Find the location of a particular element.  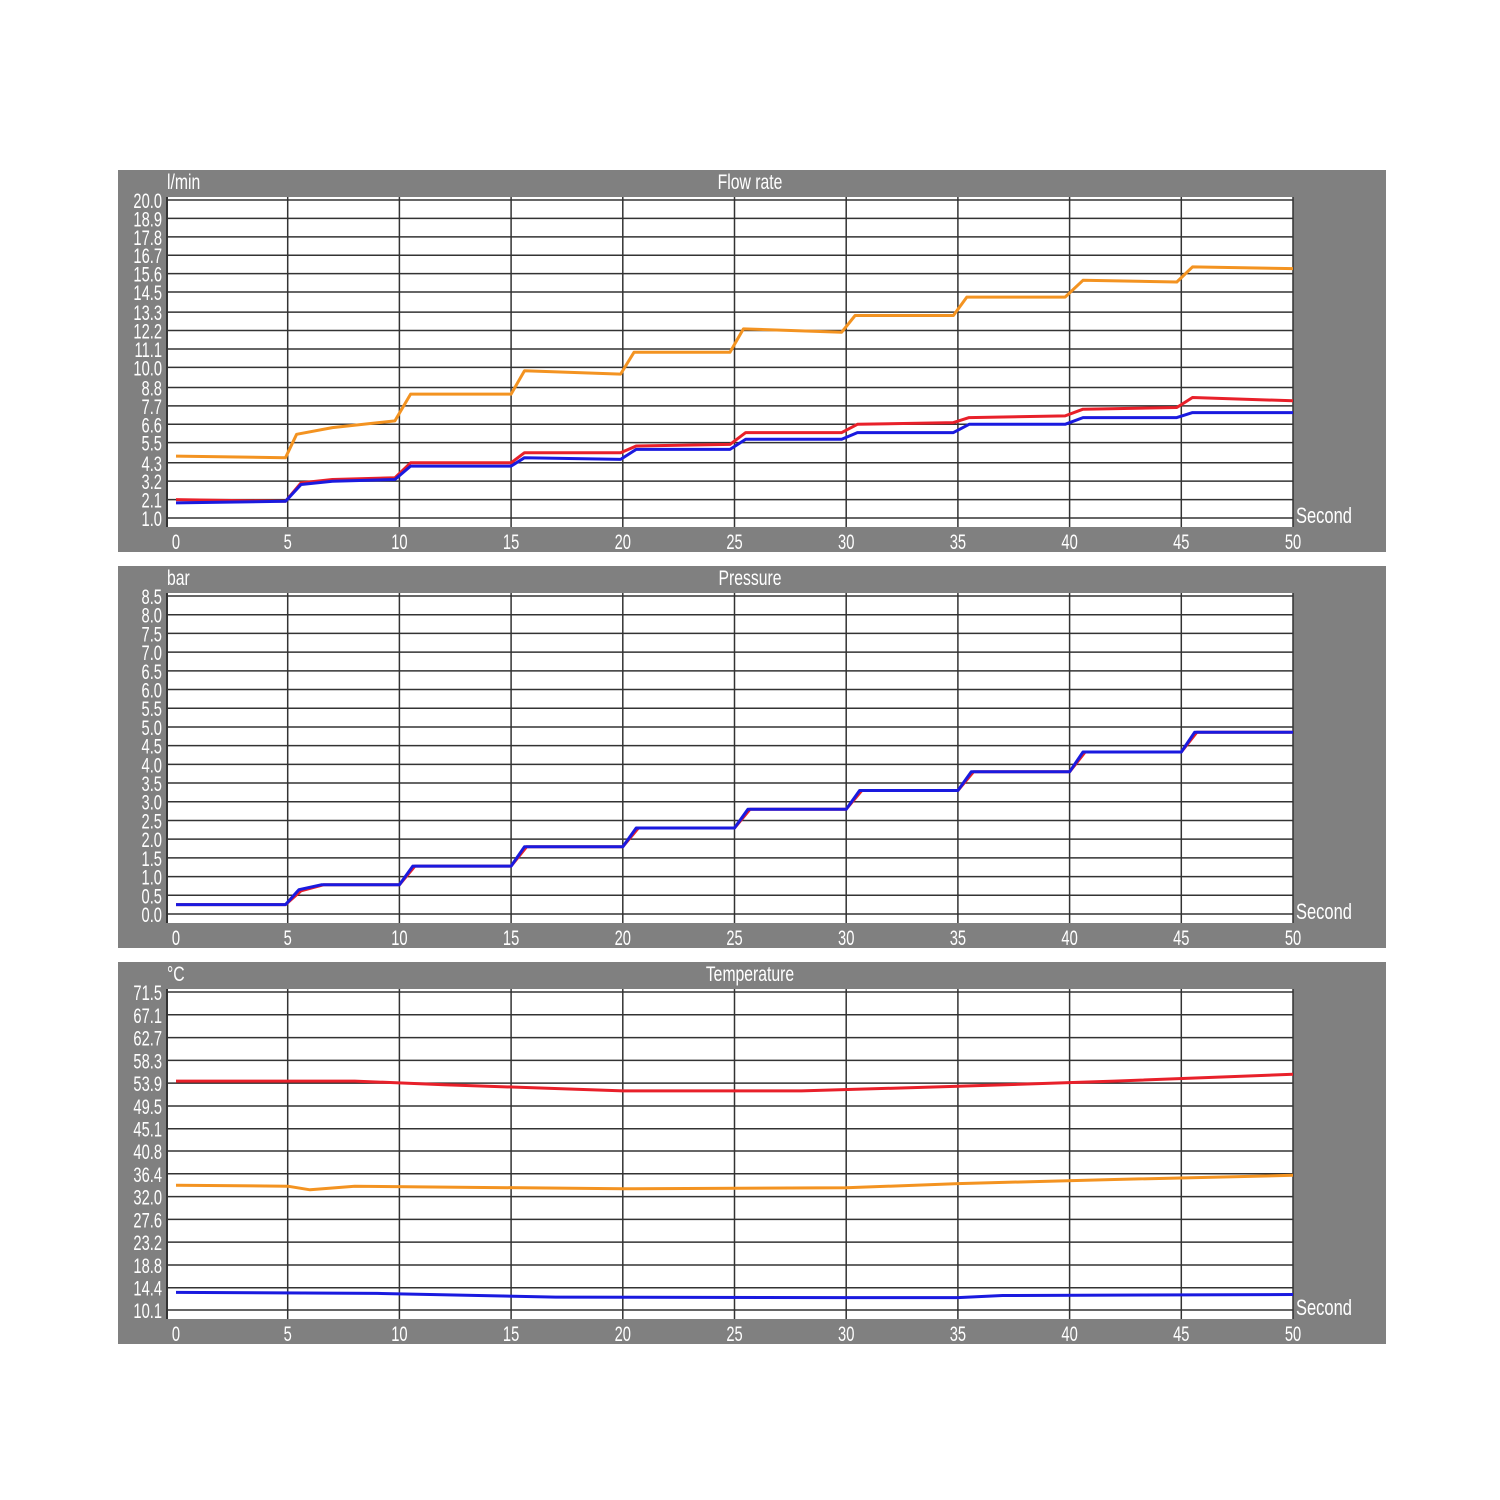

y-tick-label: 6.5 is located at coordinates (152, 671).